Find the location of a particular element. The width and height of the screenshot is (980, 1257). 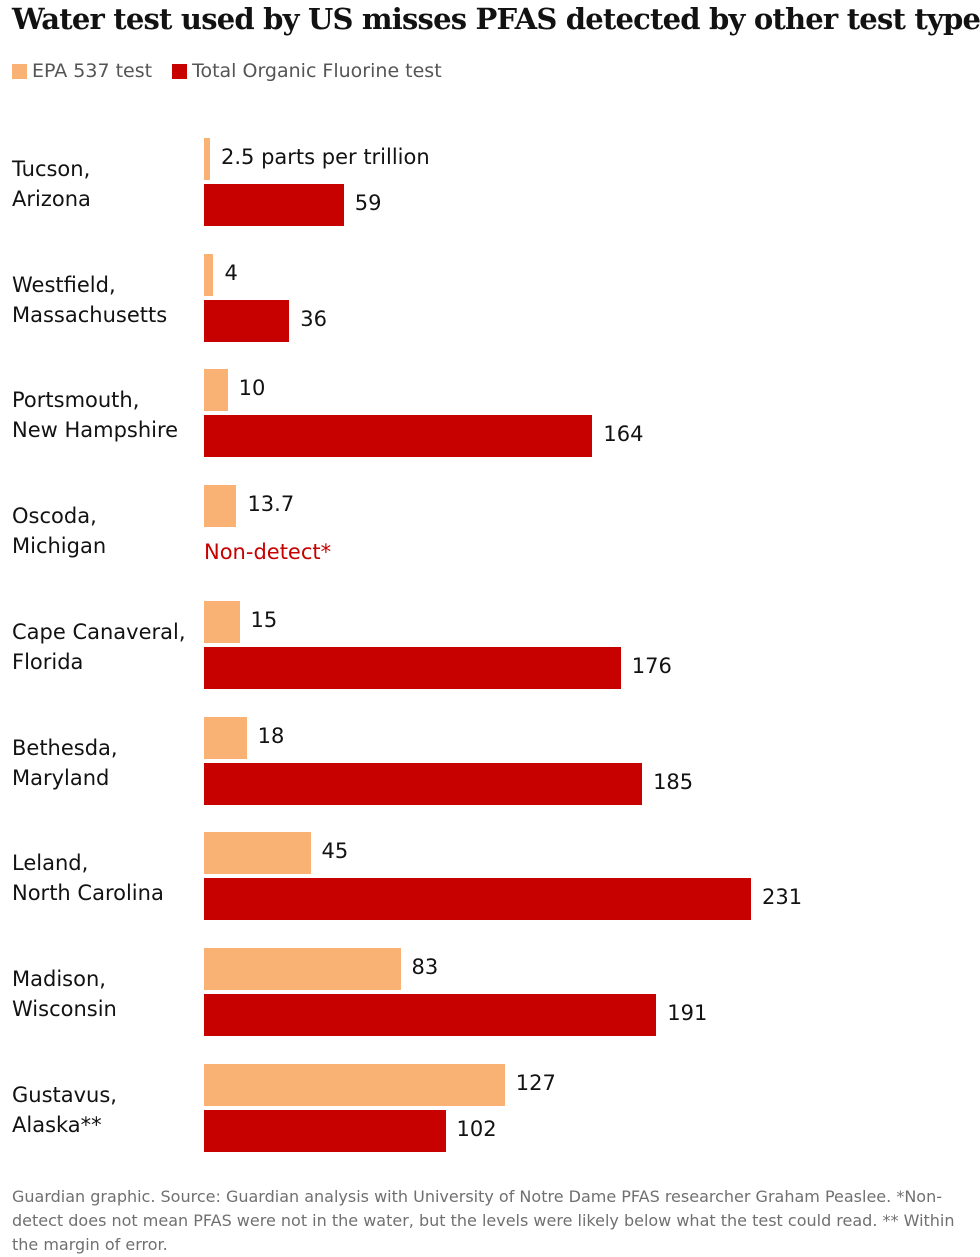

bar-epa-bethesda is located at coordinates (225, 737).